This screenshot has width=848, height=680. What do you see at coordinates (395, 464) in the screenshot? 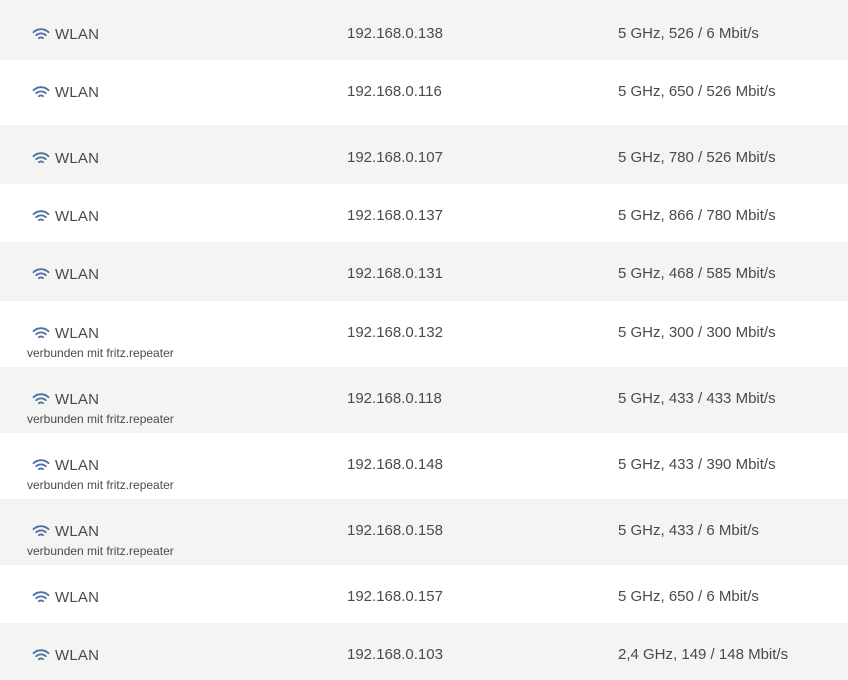
I see `ip-address: 192.168.0.148` at bounding box center [395, 464].